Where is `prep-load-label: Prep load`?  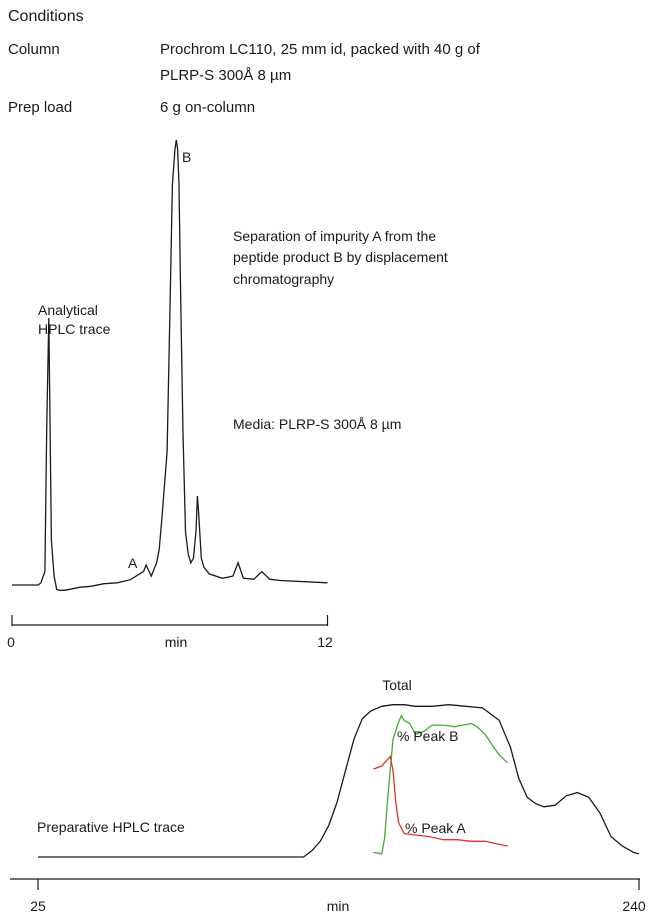 prep-load-label: Prep load is located at coordinates (40, 107).